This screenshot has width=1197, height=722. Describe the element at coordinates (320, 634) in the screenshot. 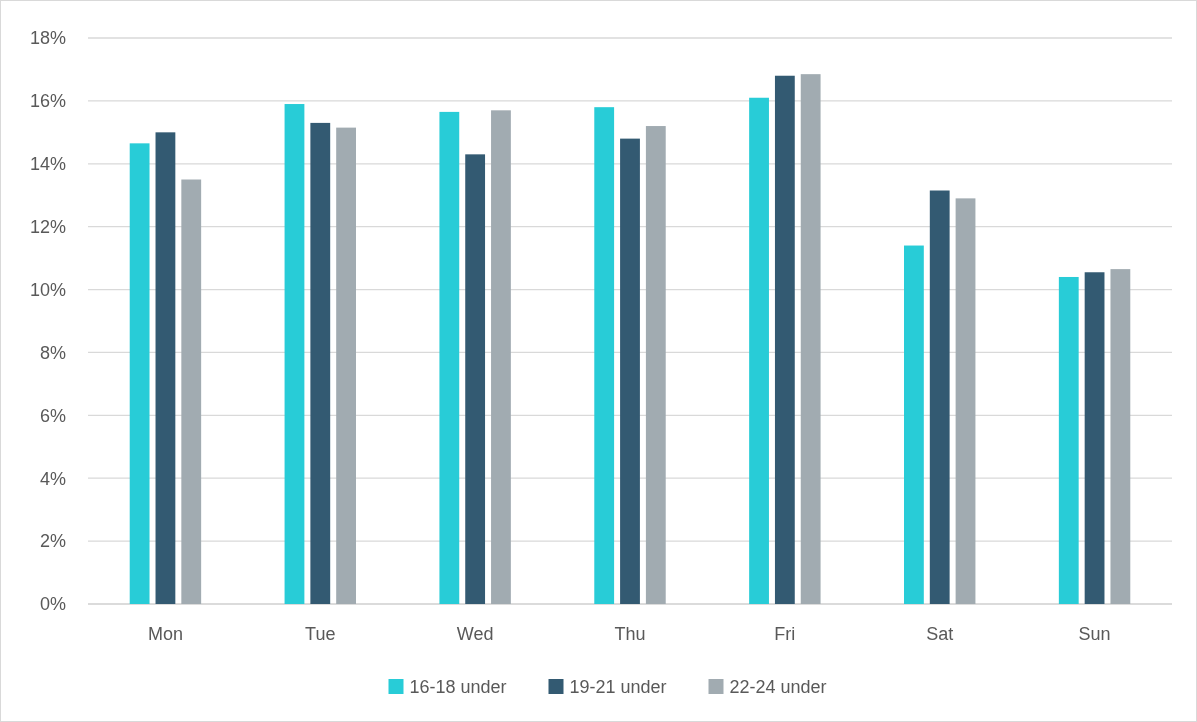

I see `x-tick-label: Tue` at that location.